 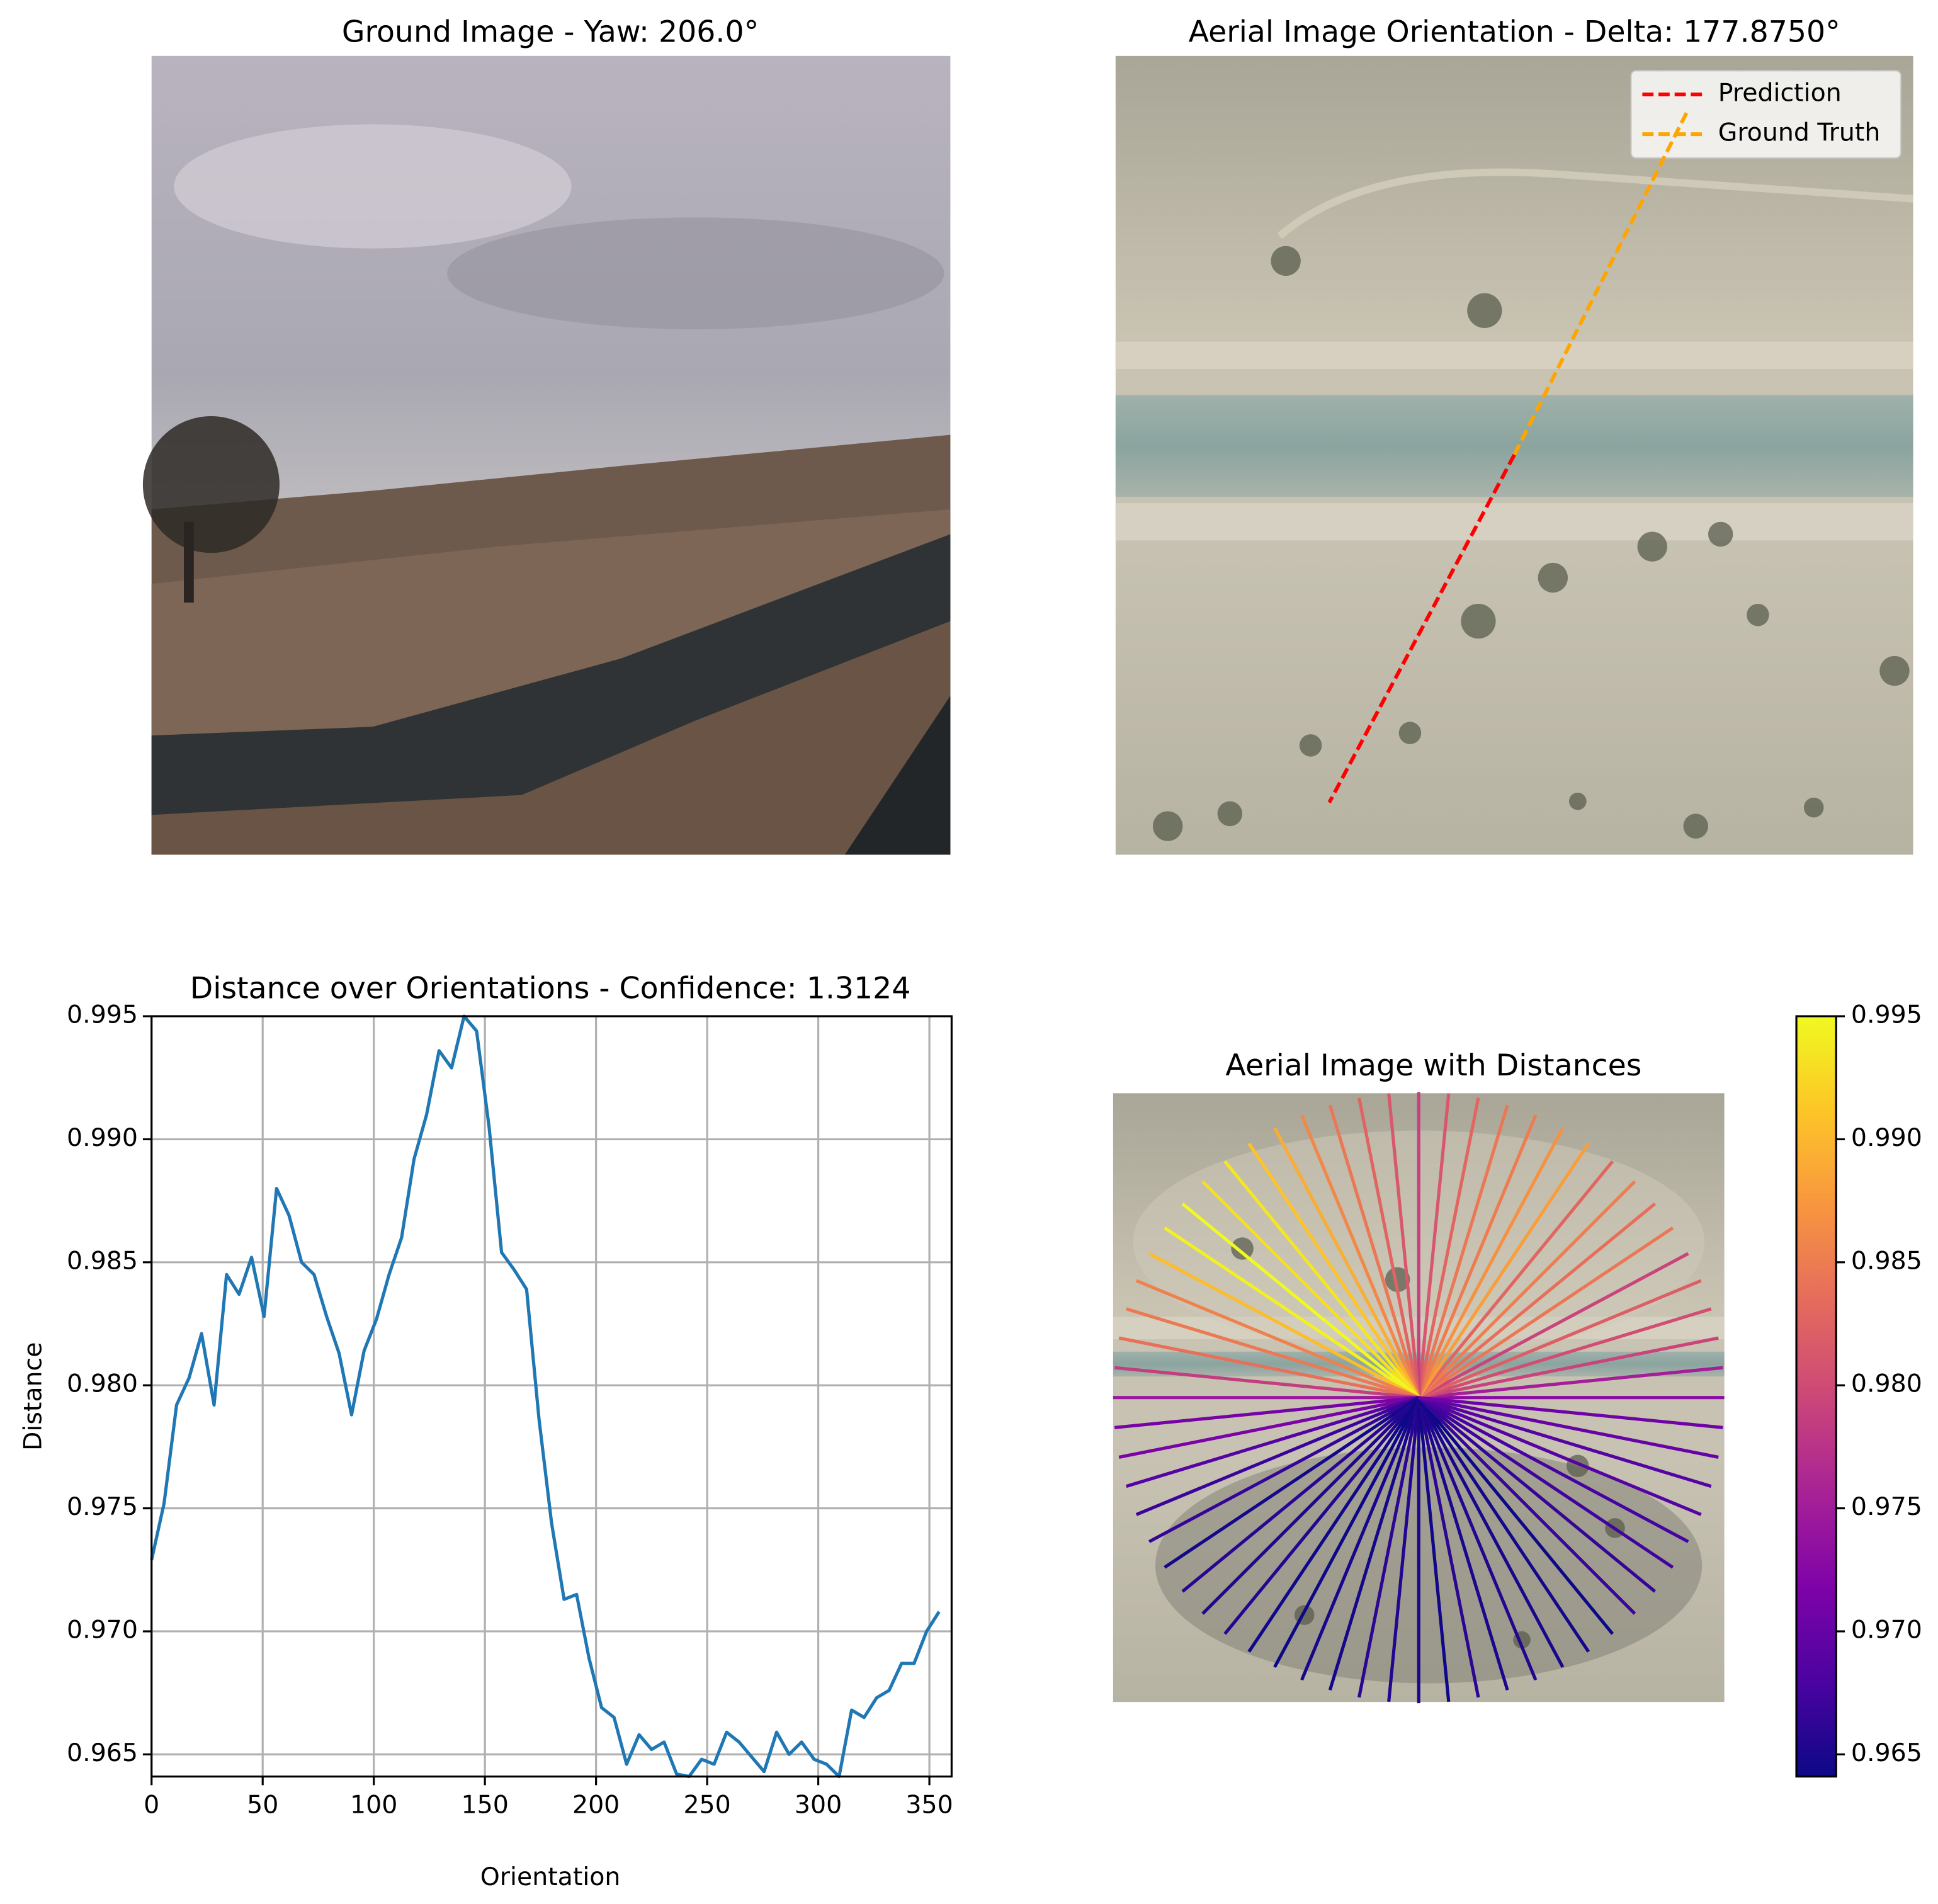 I want to click on colorbar-tick-label: 0.990, so click(x=1886, y=1137).